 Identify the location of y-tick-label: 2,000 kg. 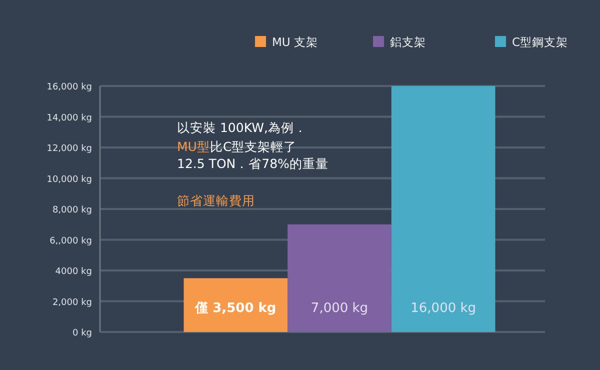
(72, 303).